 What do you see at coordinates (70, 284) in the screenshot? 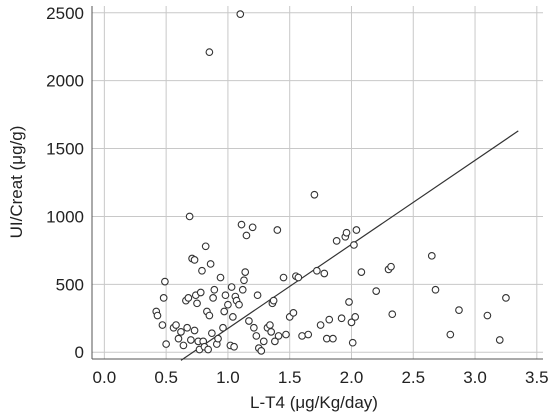
I see `y-tick-label: 500` at bounding box center [70, 284].